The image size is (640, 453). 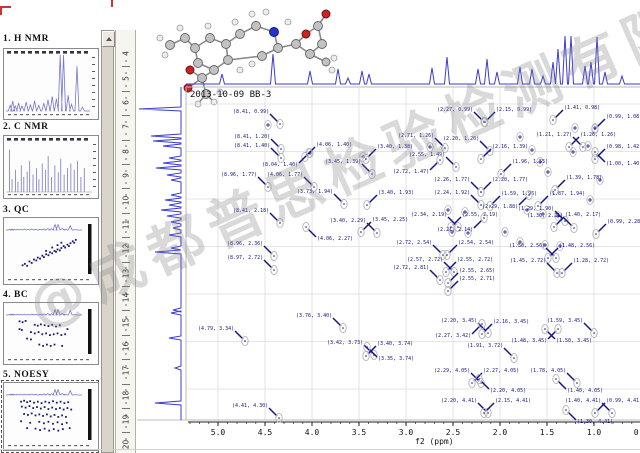 I want to click on f2-tick-label: 2.5, so click(x=453, y=432).